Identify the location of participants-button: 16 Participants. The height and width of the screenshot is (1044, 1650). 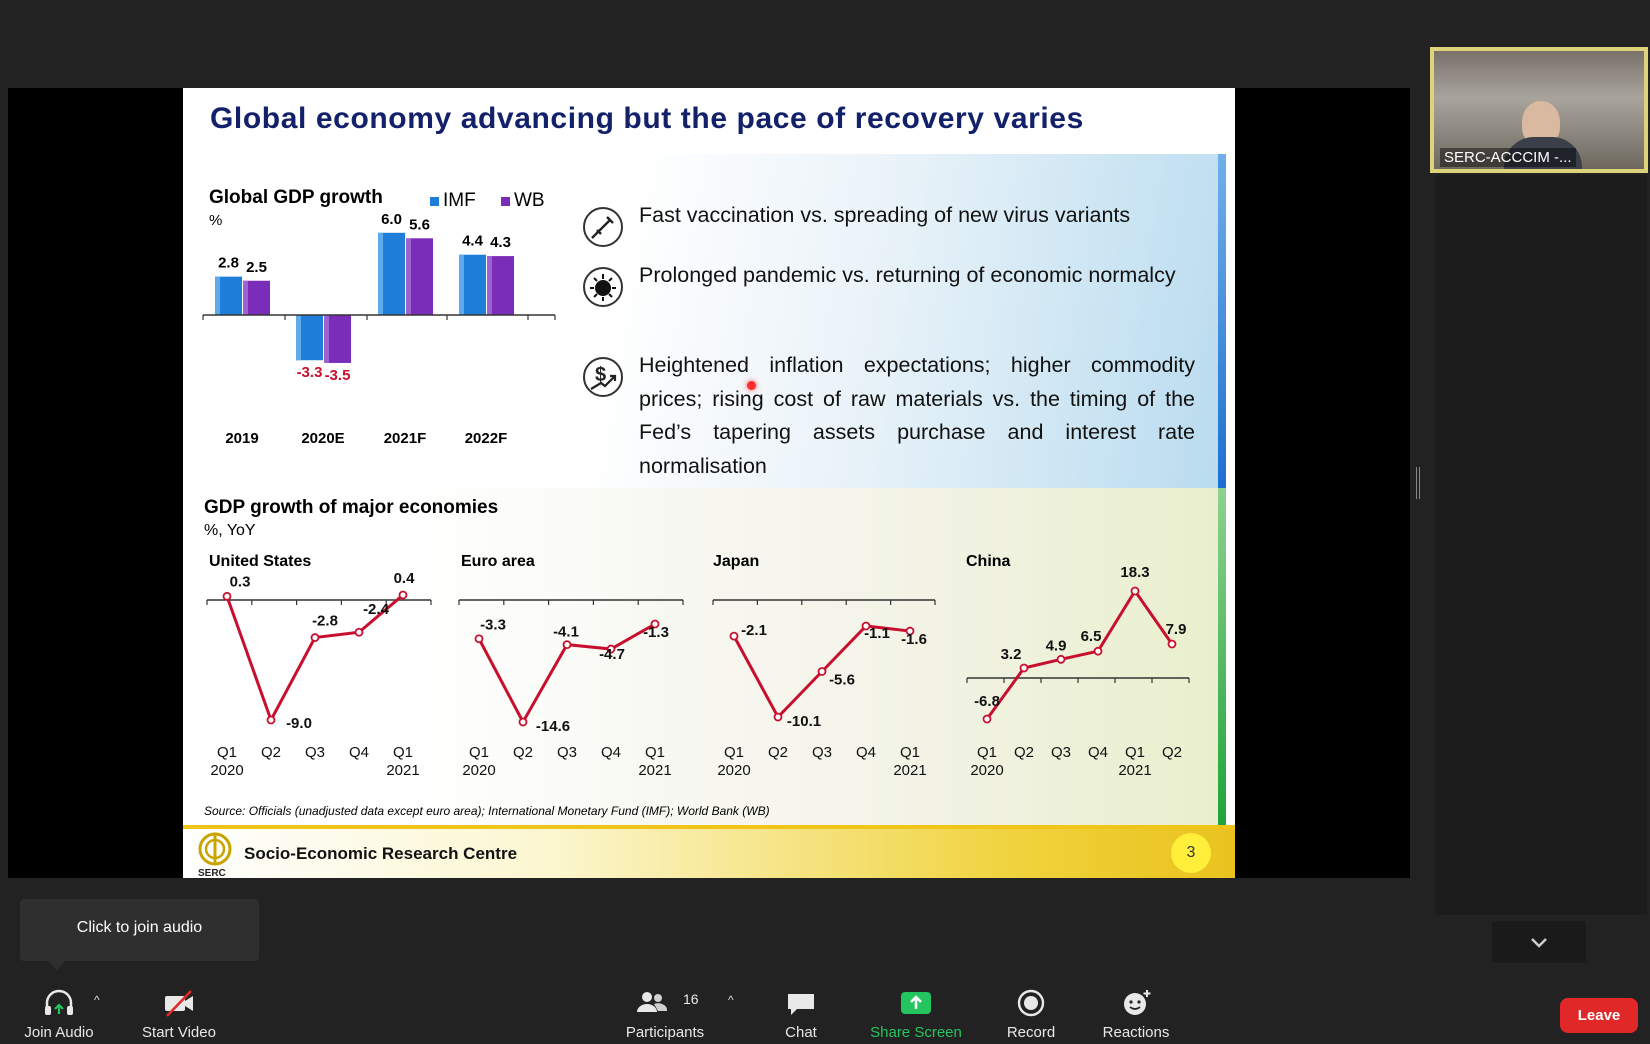
(665, 1016).